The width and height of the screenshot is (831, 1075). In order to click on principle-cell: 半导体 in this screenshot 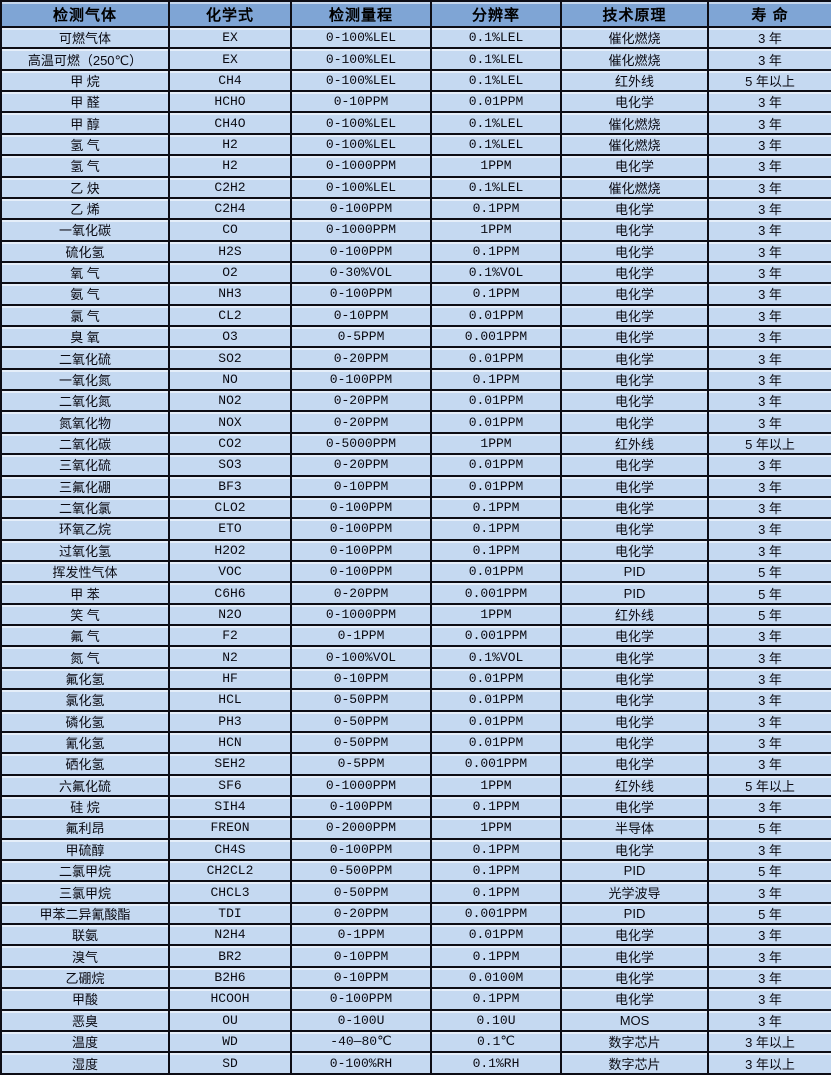, I will do `click(634, 828)`.